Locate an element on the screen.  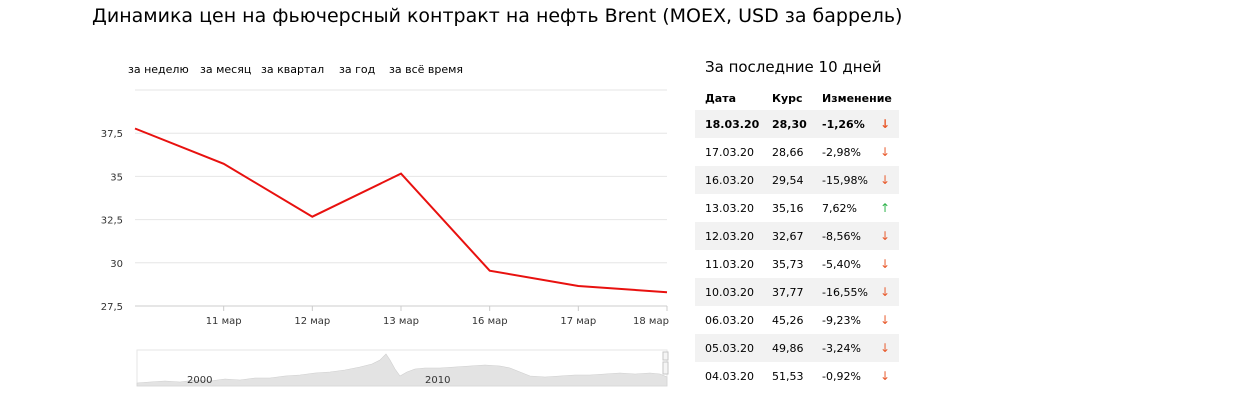
row-change: -3,24% is located at coordinates (851, 348).